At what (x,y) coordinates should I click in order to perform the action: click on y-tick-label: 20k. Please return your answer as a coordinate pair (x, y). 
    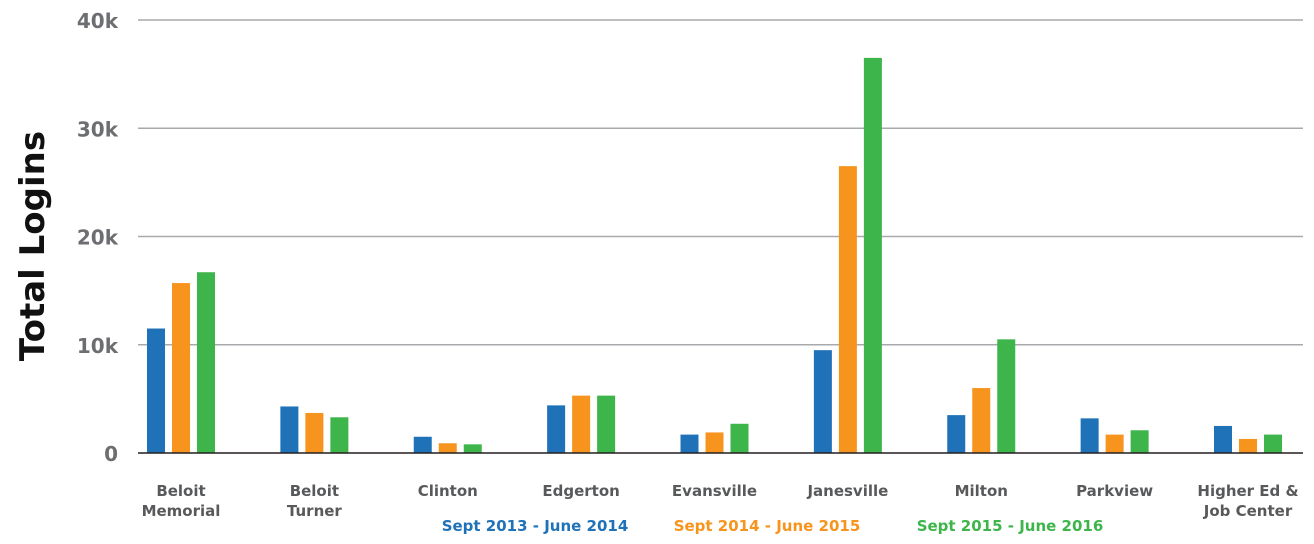
    Looking at the image, I should click on (98, 238).